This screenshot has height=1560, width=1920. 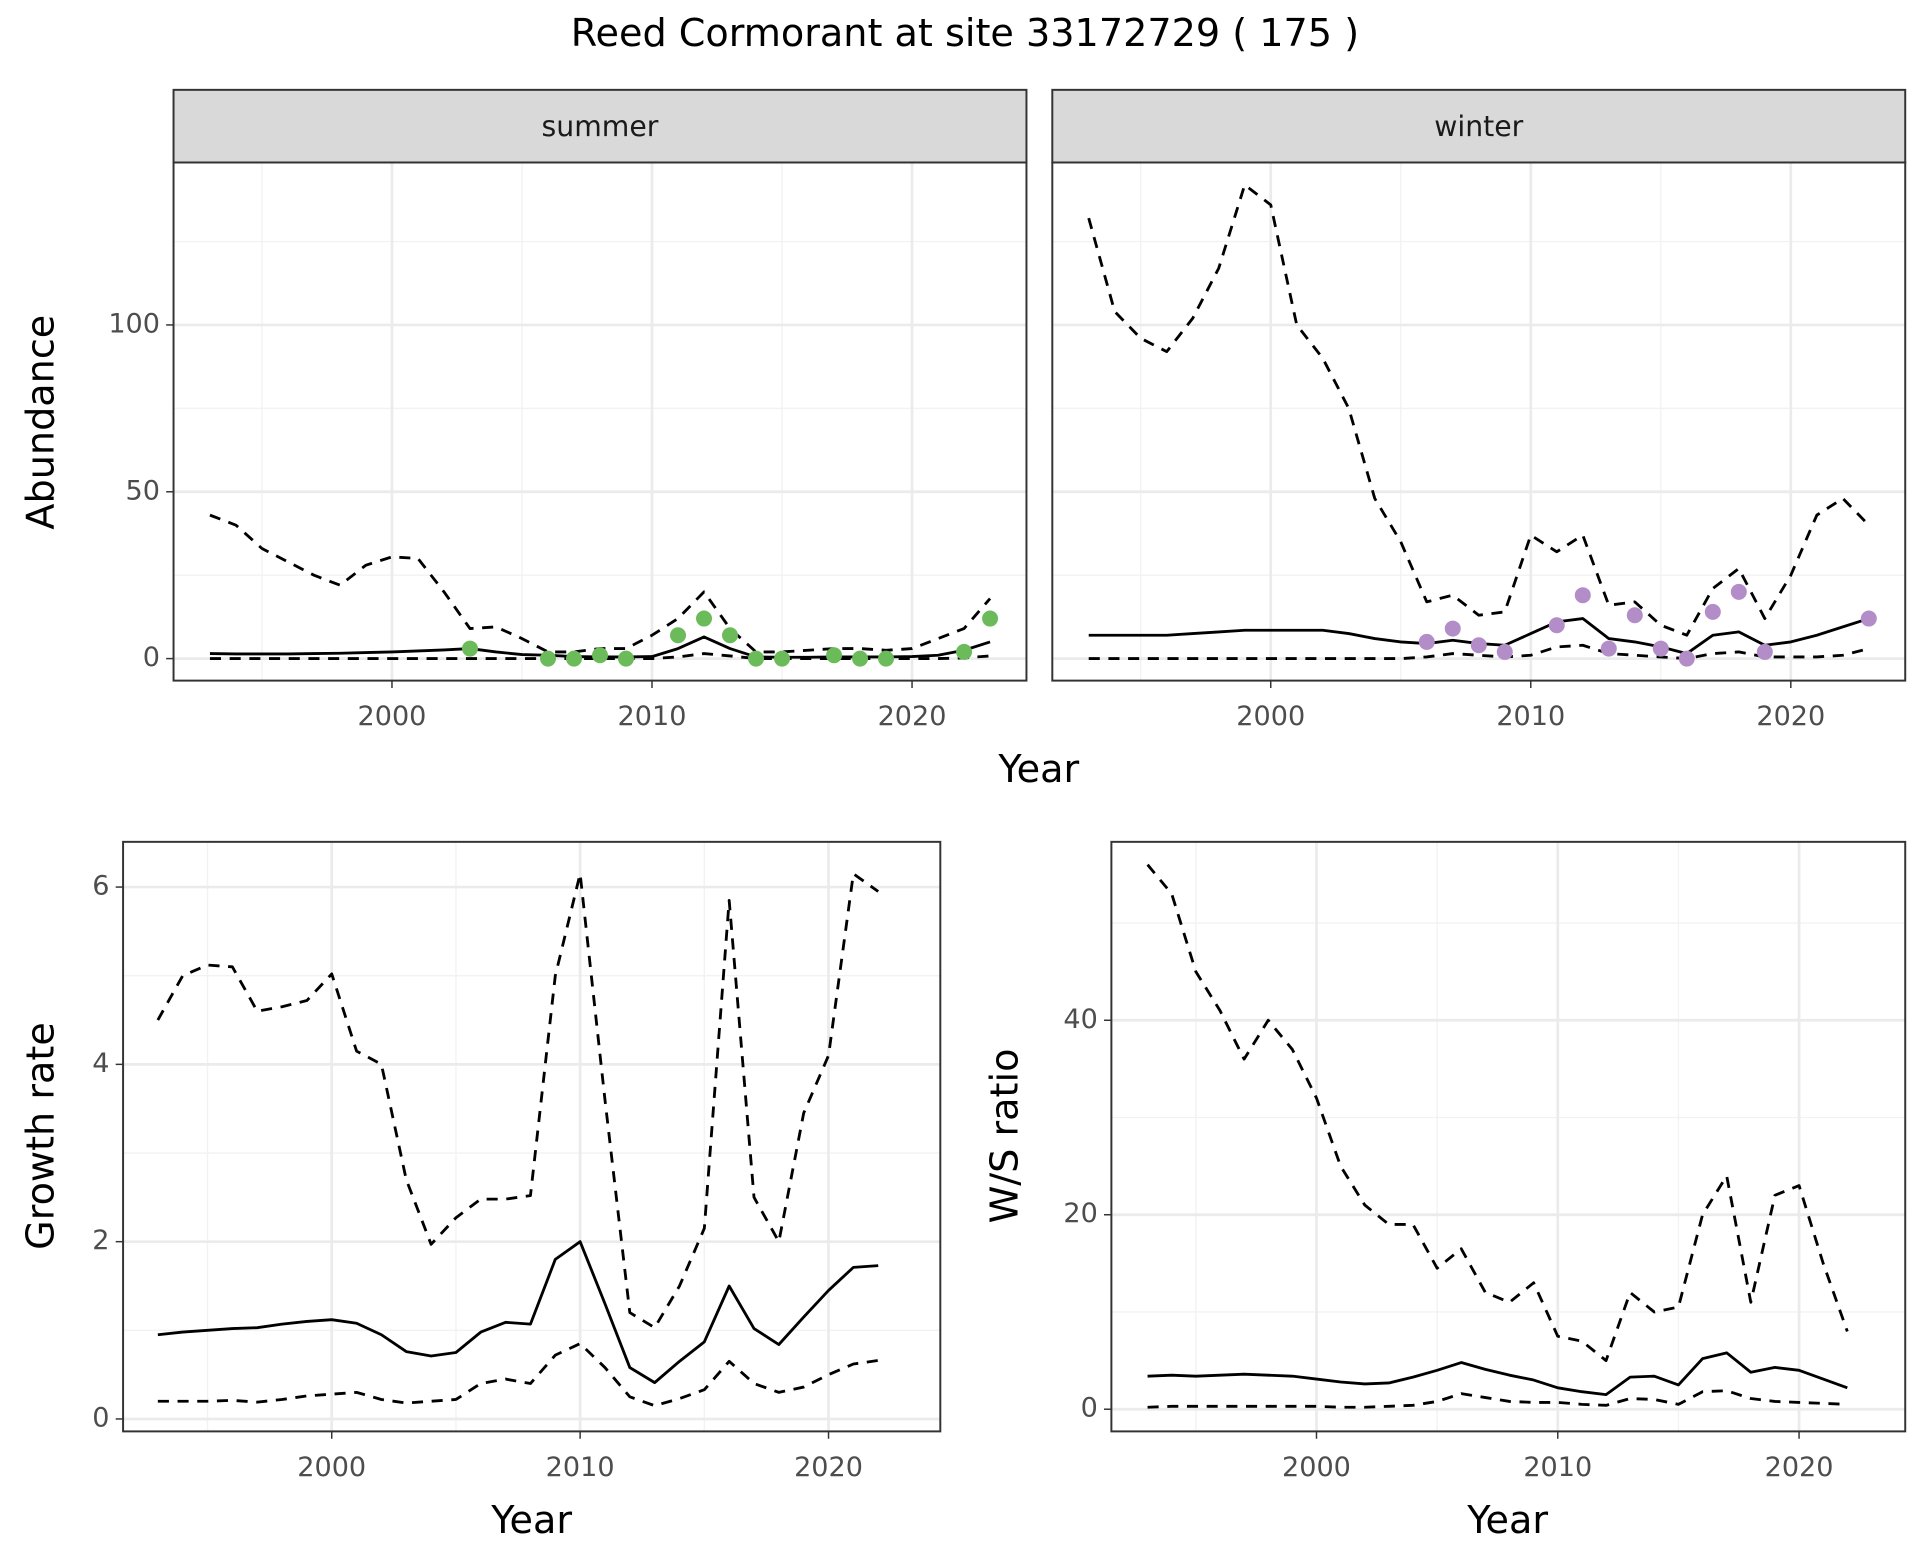 I want to click on facet-label: summer, so click(x=600, y=126).